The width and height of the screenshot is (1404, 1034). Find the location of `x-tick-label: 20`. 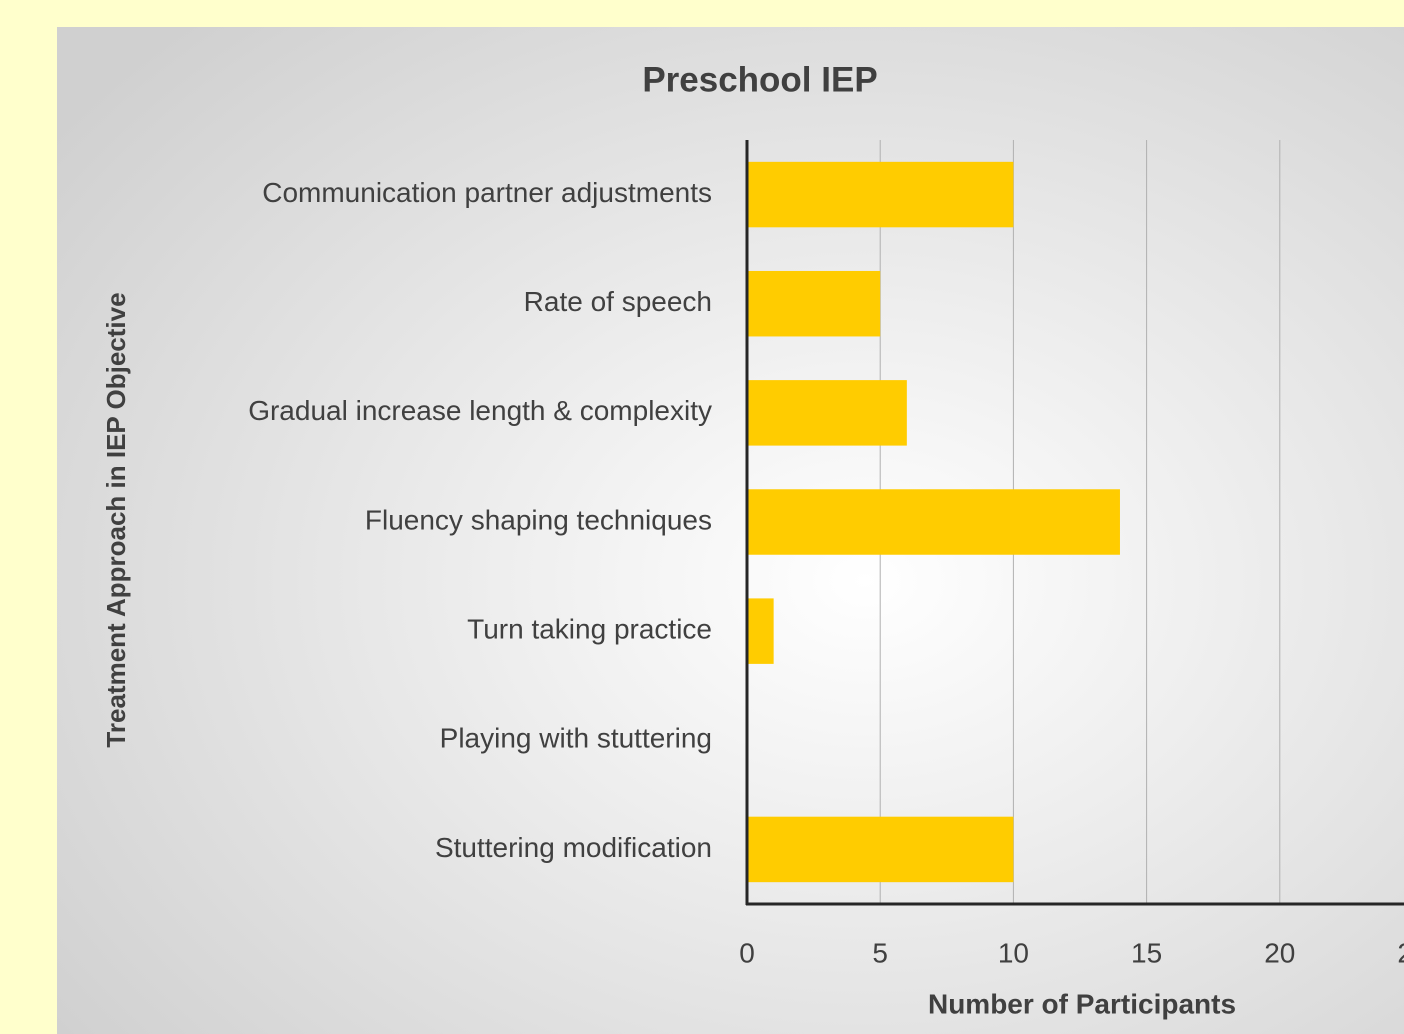

x-tick-label: 20 is located at coordinates (1279, 952).